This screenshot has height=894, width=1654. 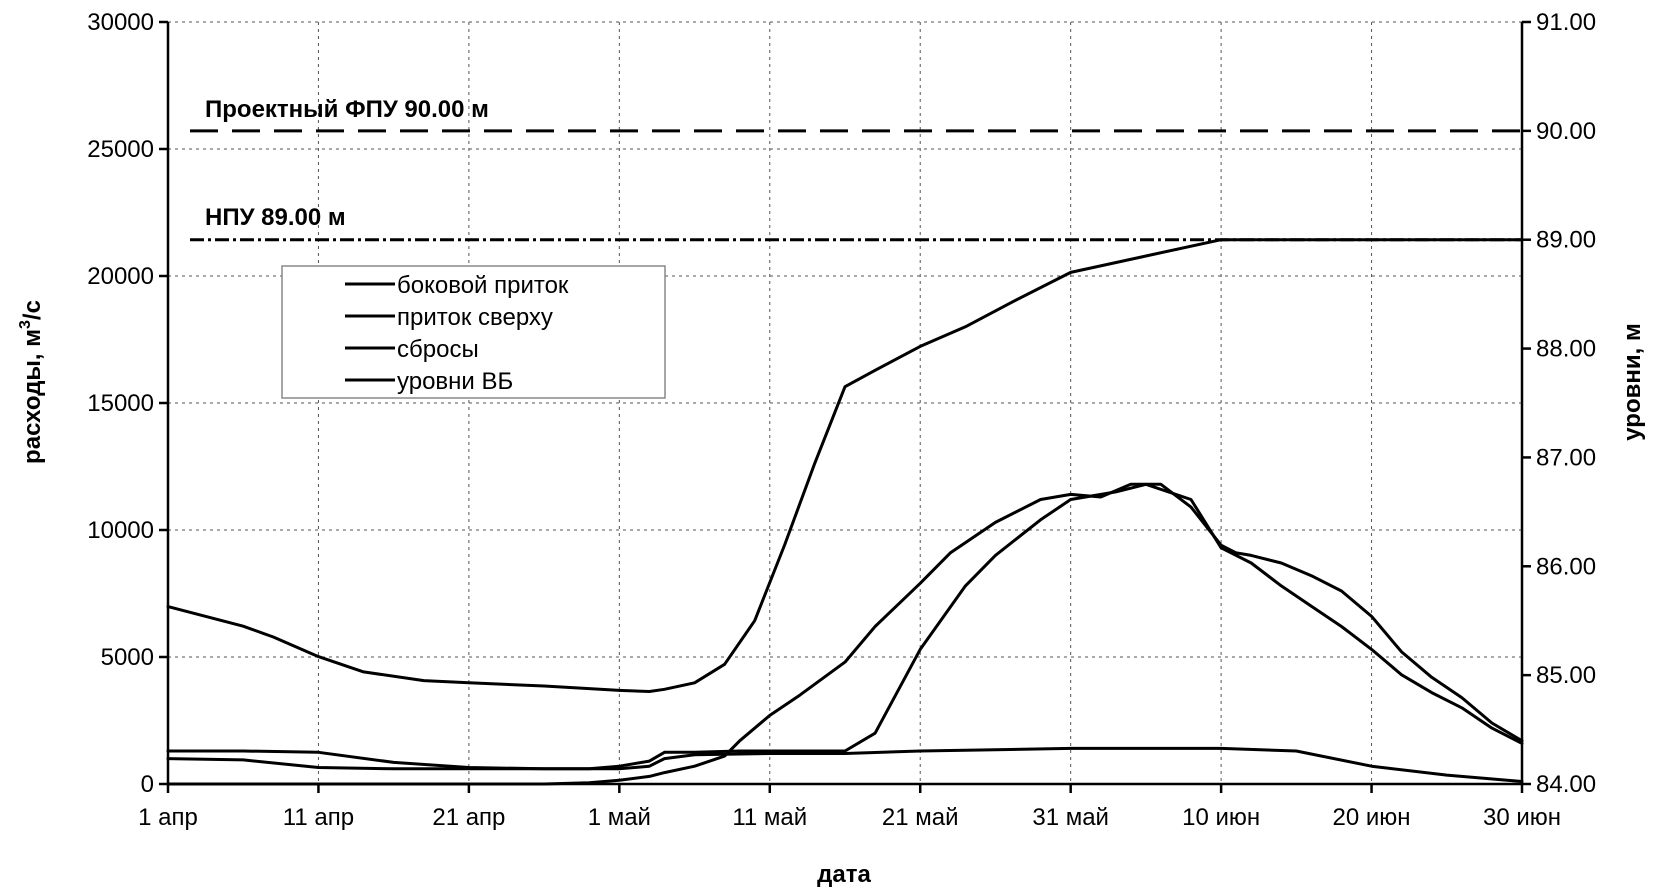 What do you see at coordinates (120, 530) in the screenshot?
I see `y-left-tick-label: 10000` at bounding box center [120, 530].